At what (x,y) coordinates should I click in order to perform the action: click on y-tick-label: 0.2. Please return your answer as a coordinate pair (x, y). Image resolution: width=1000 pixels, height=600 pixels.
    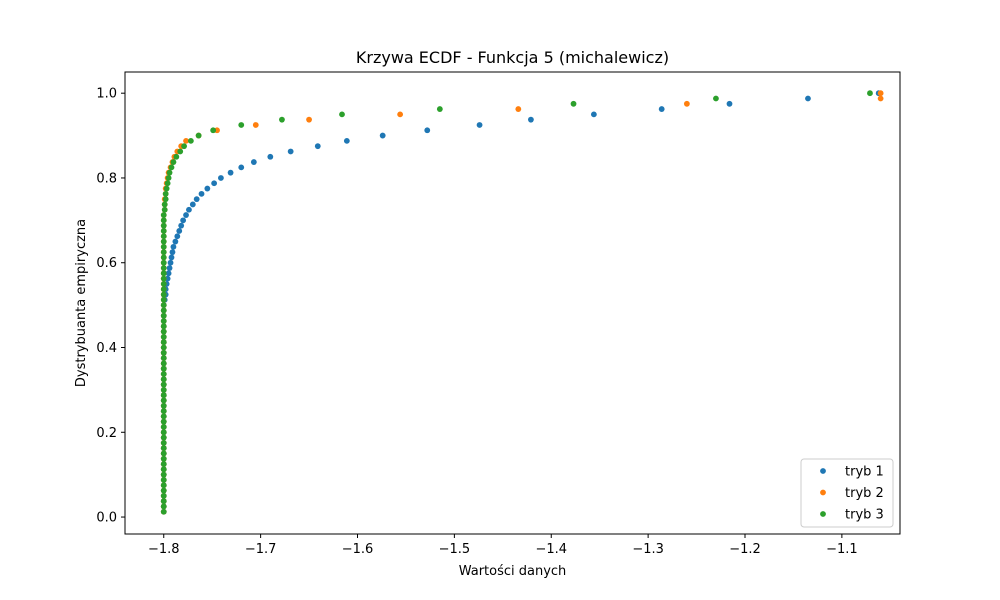
    Looking at the image, I should click on (106, 433).